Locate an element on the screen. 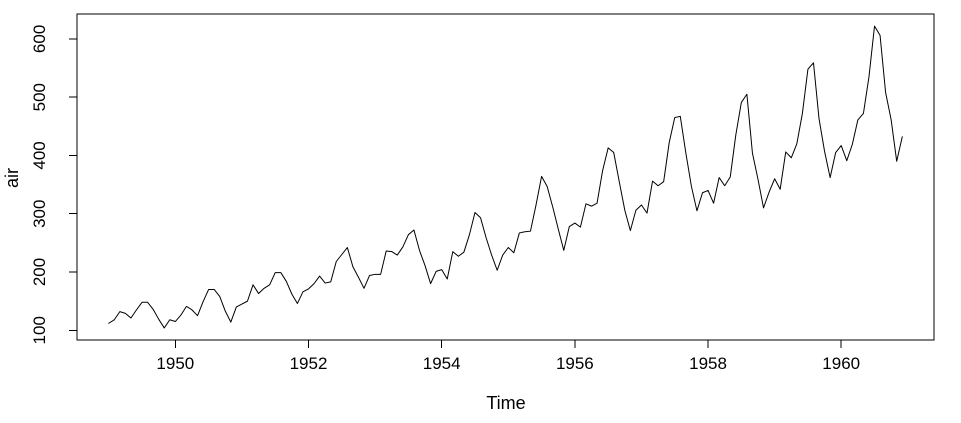 The width and height of the screenshot is (961, 423). y-tick-label: 100 is located at coordinates (39, 330).